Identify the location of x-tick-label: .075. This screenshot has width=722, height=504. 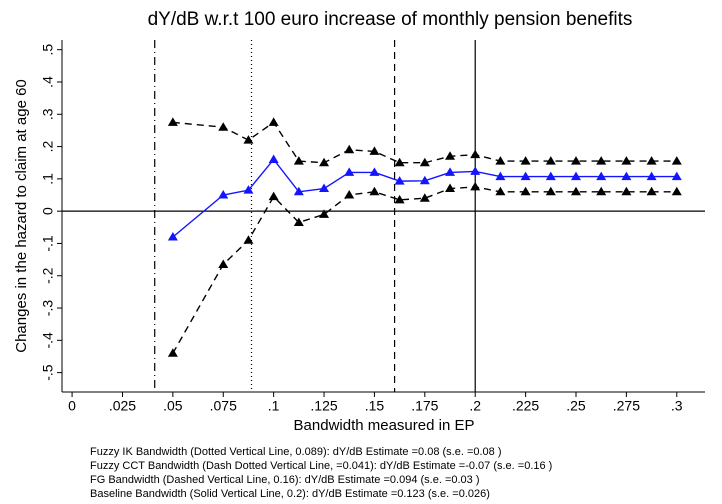
(223, 406).